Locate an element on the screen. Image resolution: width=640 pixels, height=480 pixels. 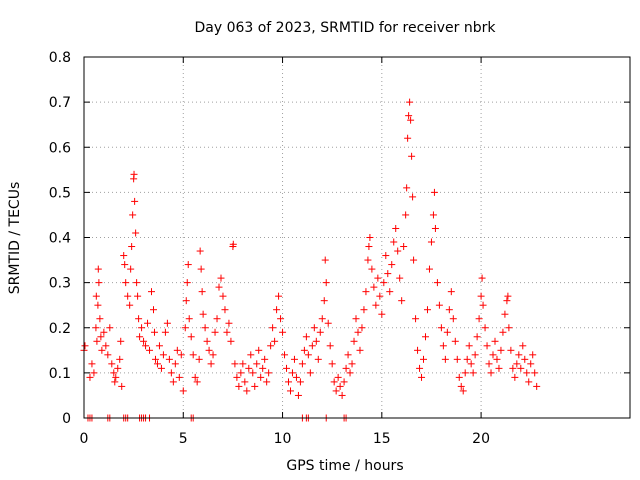
x-tick-label: 0 is located at coordinates (84, 439).